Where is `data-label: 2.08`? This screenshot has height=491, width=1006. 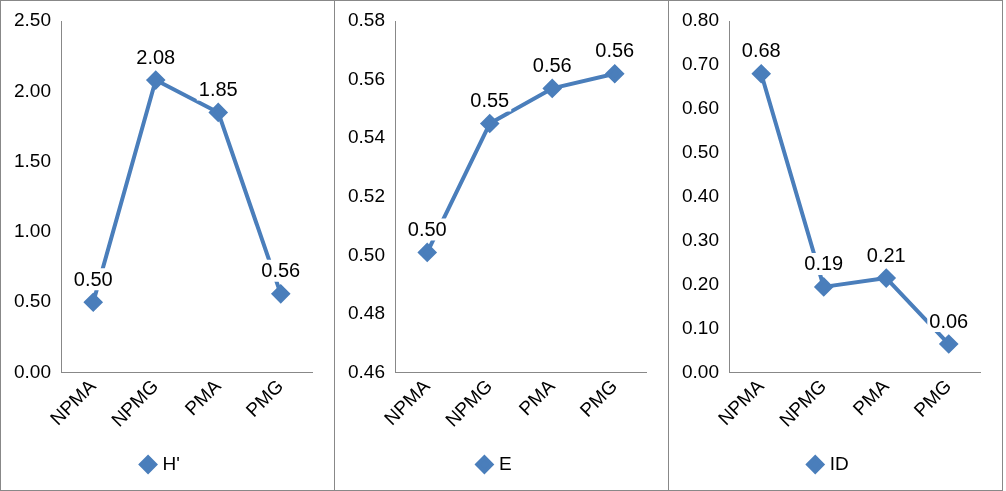
data-label: 2.08 is located at coordinates (156, 56).